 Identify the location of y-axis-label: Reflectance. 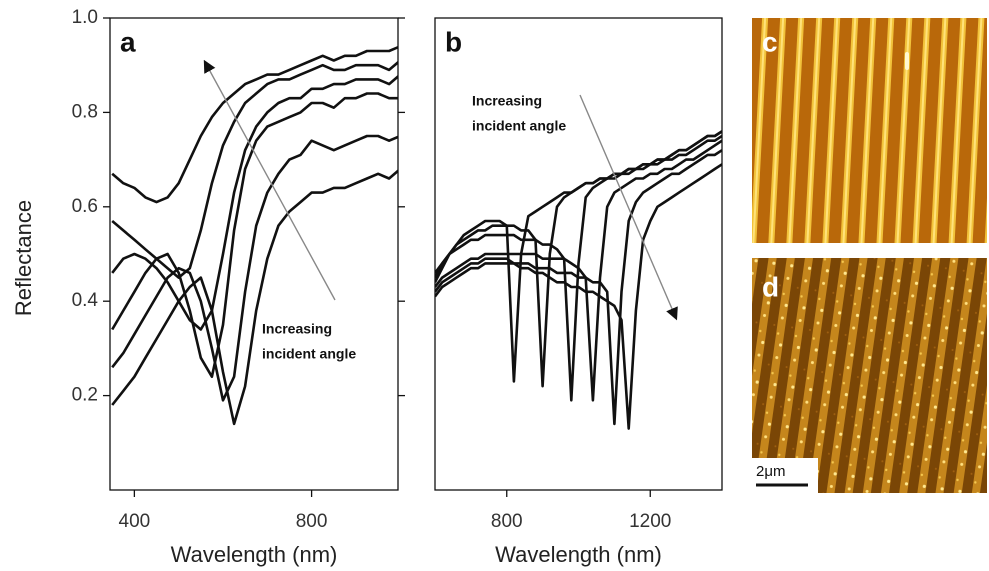
(23, 258).